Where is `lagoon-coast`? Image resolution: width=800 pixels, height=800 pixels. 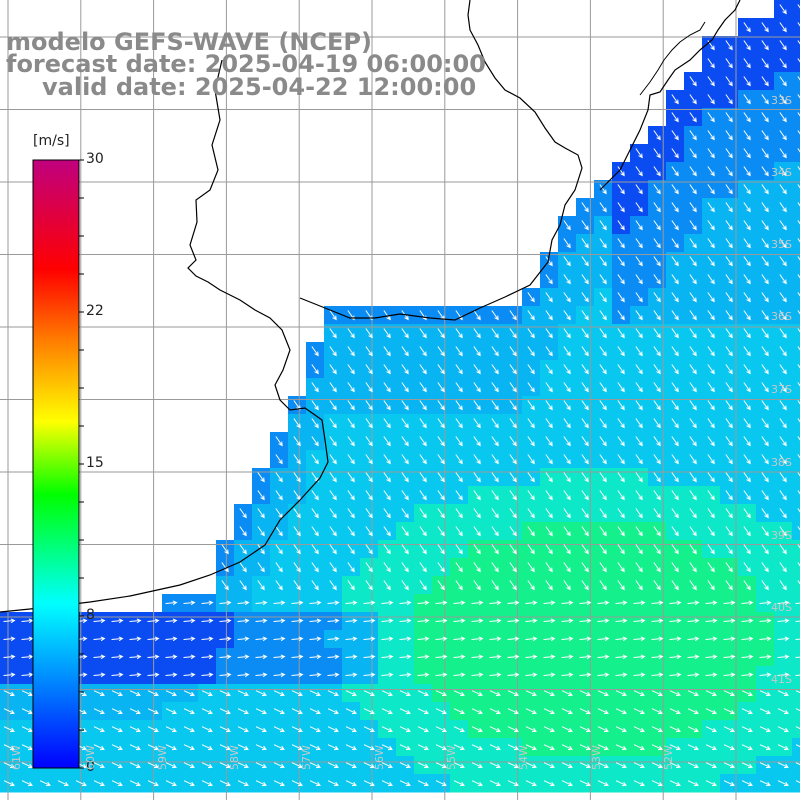 lagoon-coast is located at coordinates (672, 58).